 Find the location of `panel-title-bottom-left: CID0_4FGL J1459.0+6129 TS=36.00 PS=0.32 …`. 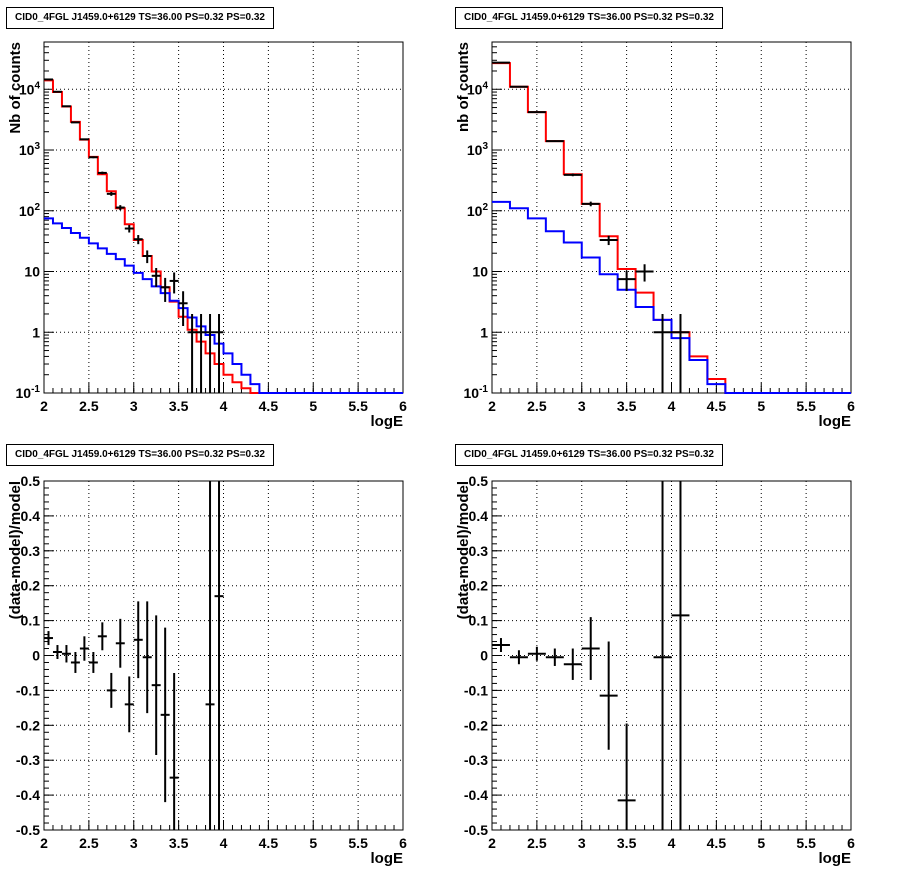

panel-title-bottom-left: CID0_4FGL J1459.0+6129 TS=36.00 PS=0.32 … is located at coordinates (140, 455).